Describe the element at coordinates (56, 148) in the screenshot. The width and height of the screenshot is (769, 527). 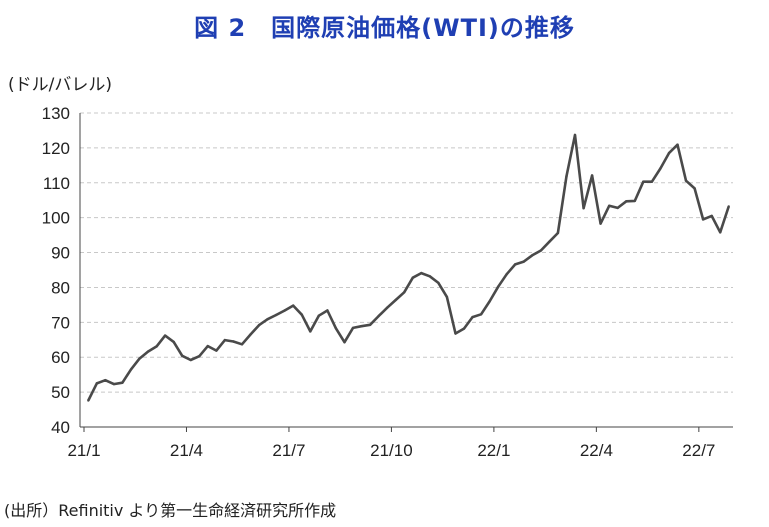
I see `y-tick-label: 120` at that location.